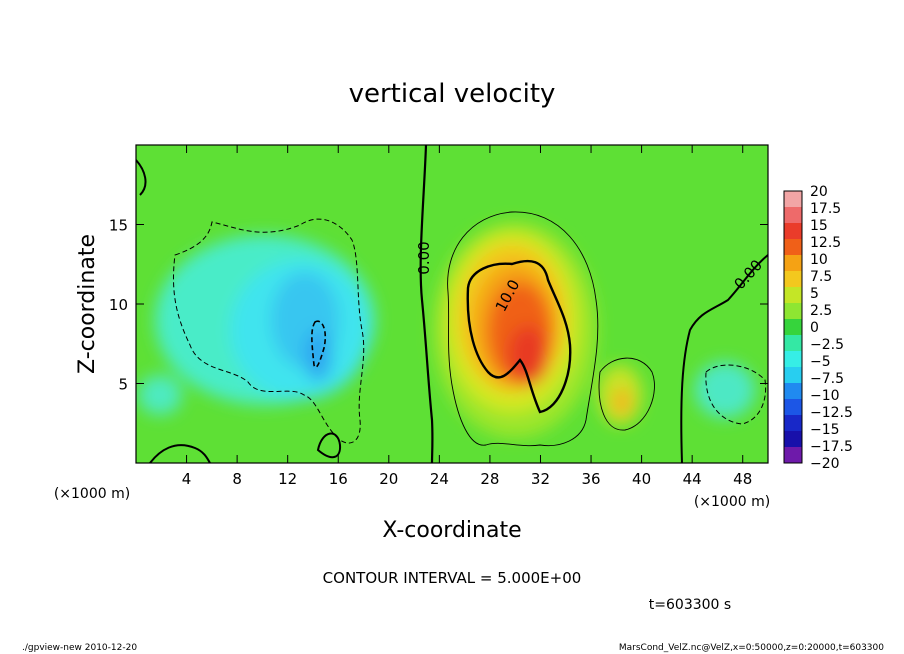 This screenshot has height=654, width=904. I want to click on colorbar-label-10: −5, so click(820, 362).